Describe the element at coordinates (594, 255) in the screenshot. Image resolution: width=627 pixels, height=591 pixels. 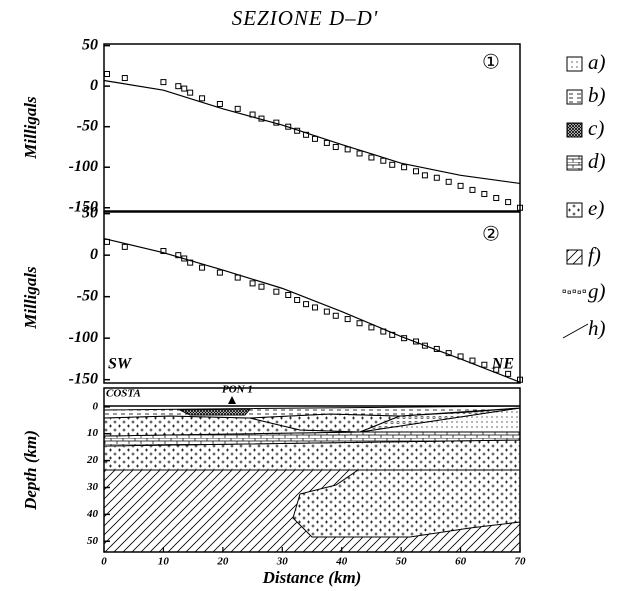
I see `legend-label: f)` at that location.